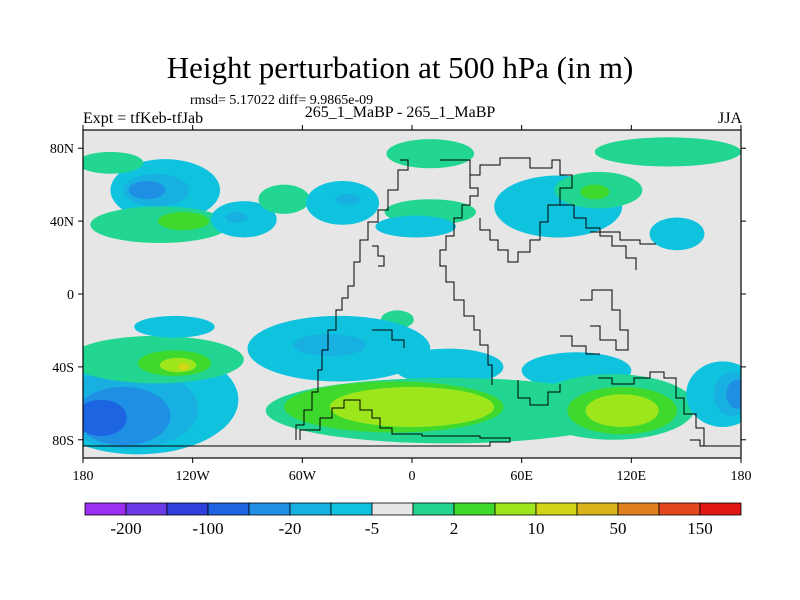  Describe the element at coordinates (348, 199) in the screenshot. I see `field-atlantic-trough-core` at that location.